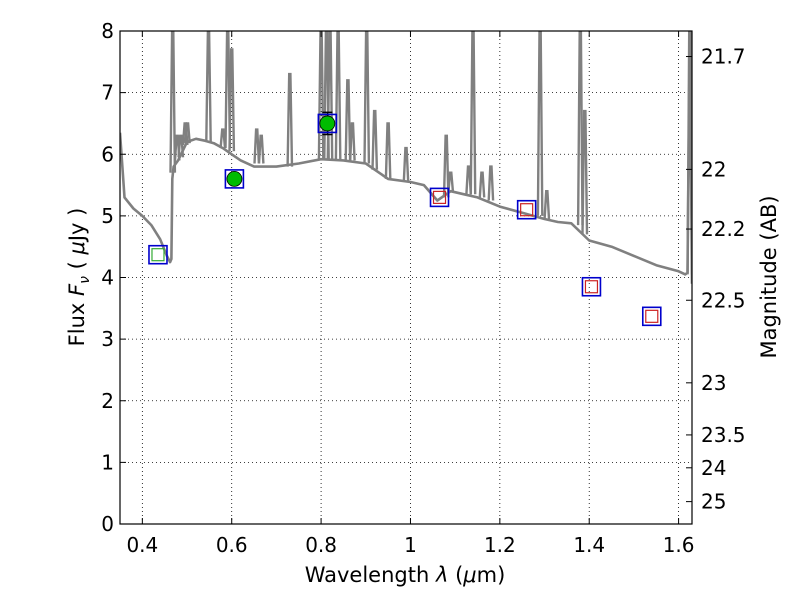 The height and width of the screenshot is (600, 800). Describe the element at coordinates (500, 545) in the screenshot. I see `x-tick-label-4: 1.2` at that location.